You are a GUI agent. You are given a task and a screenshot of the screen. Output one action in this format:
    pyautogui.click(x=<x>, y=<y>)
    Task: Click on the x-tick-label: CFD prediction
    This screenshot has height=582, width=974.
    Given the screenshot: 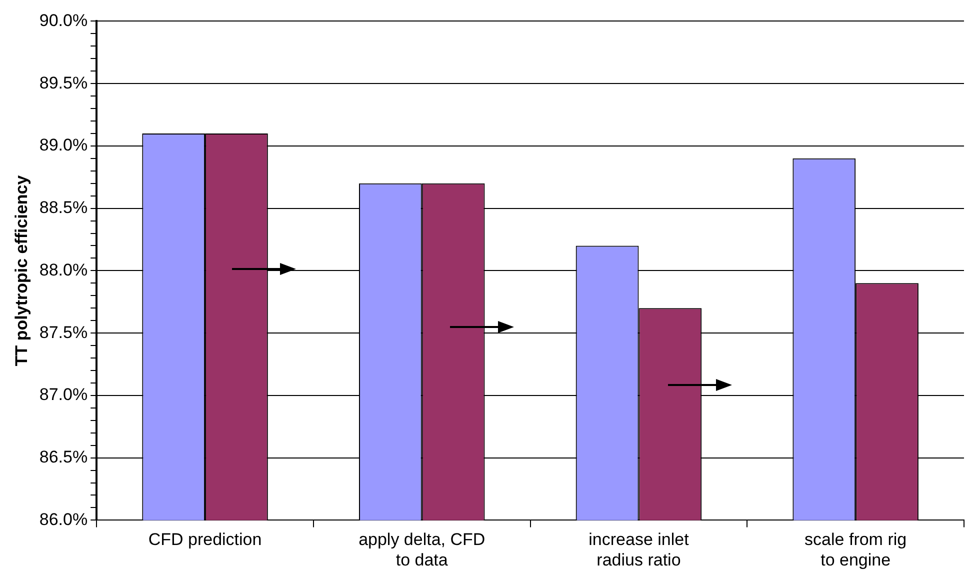 What is the action you would take?
    pyautogui.click(x=205, y=540)
    